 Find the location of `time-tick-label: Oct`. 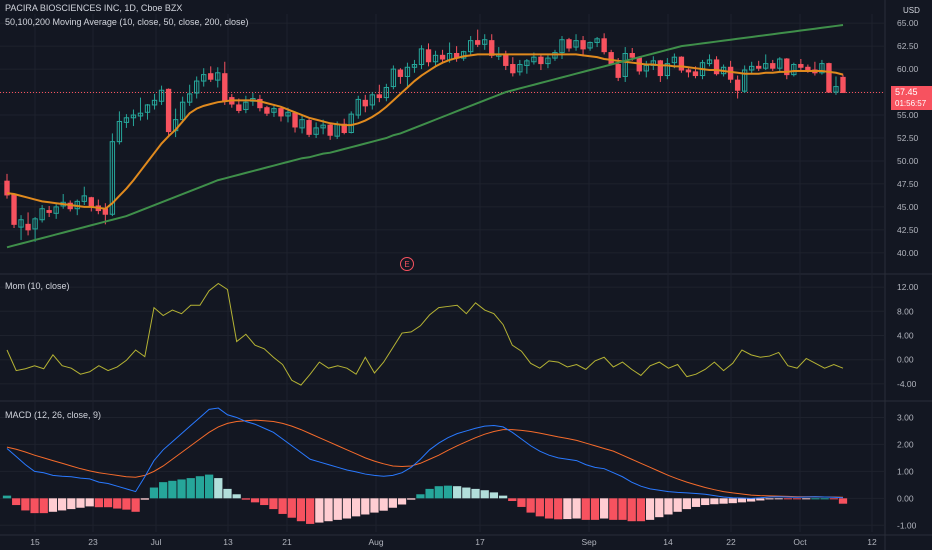

time-tick-label: Oct is located at coordinates (800, 542).